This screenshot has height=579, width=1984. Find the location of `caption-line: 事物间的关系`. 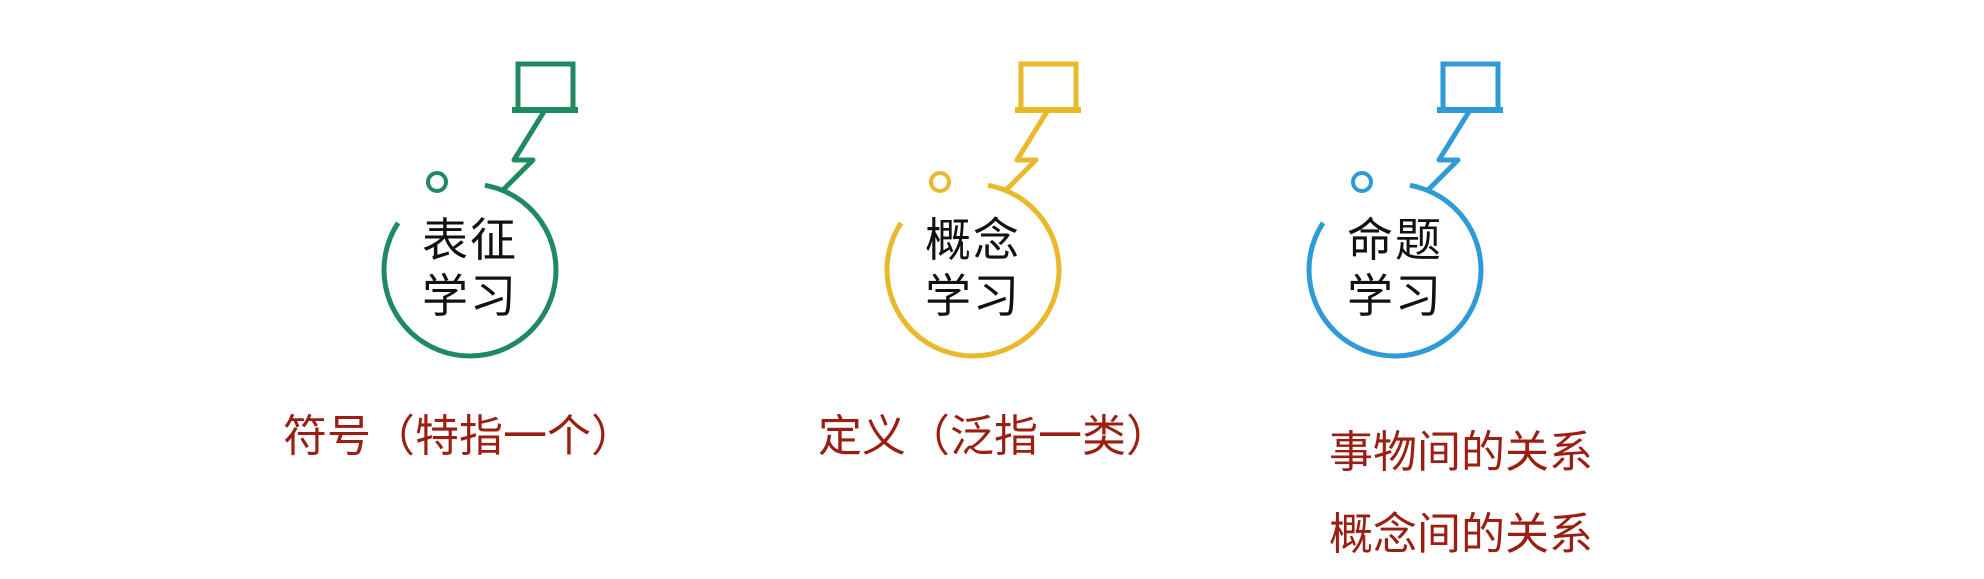

caption-line: 事物间的关系 is located at coordinates (1461, 452).